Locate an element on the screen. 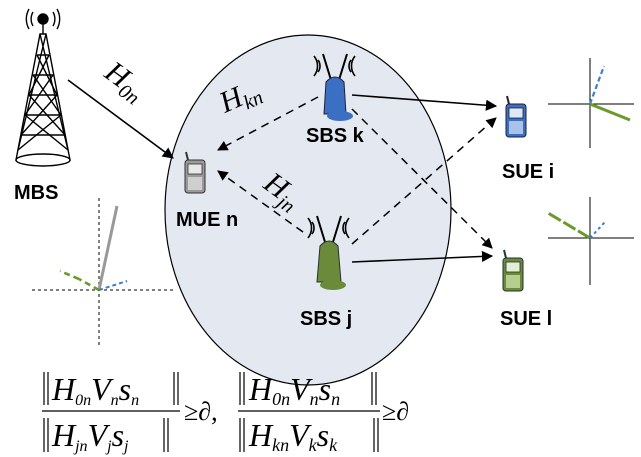  link-sbsk-mue is located at coordinates (268, 123).